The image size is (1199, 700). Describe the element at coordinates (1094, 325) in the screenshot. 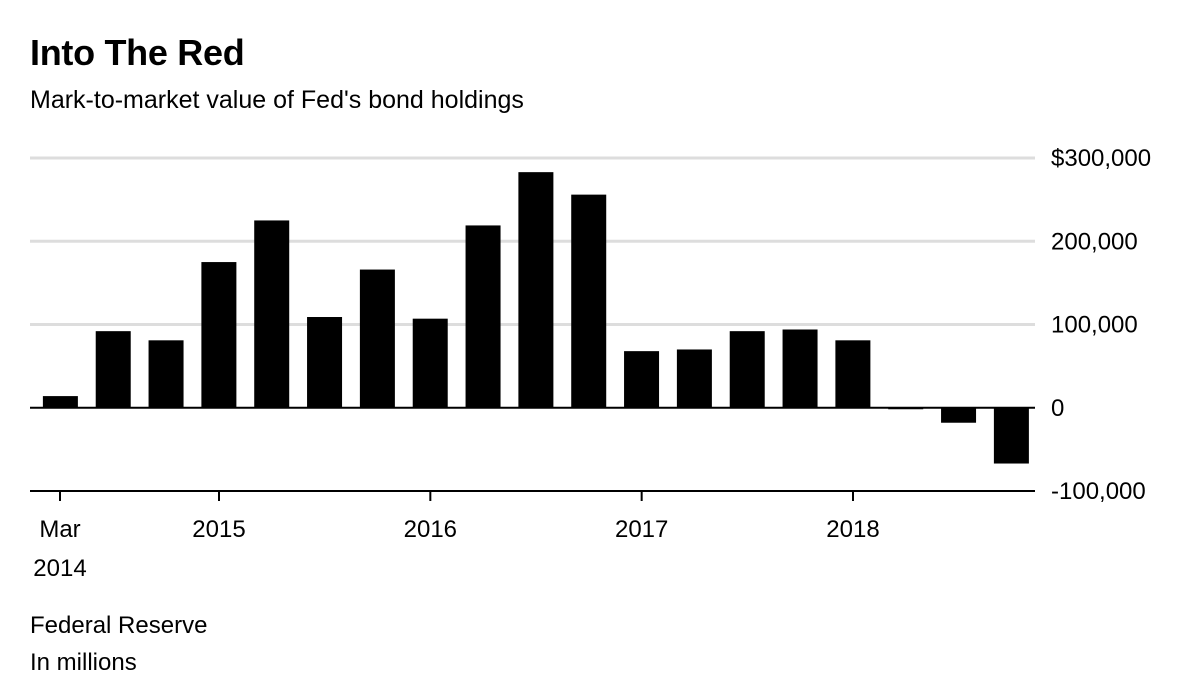

I see `y-tick-label: 100,000` at that location.